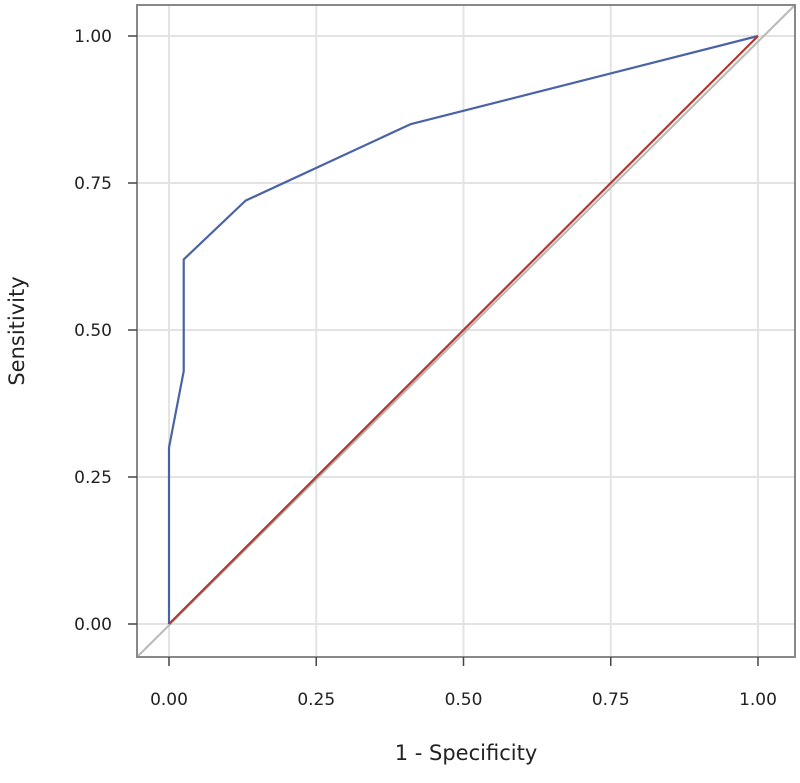 This screenshot has width=800, height=783. I want to click on x-tick-label: 1.00, so click(758, 700).